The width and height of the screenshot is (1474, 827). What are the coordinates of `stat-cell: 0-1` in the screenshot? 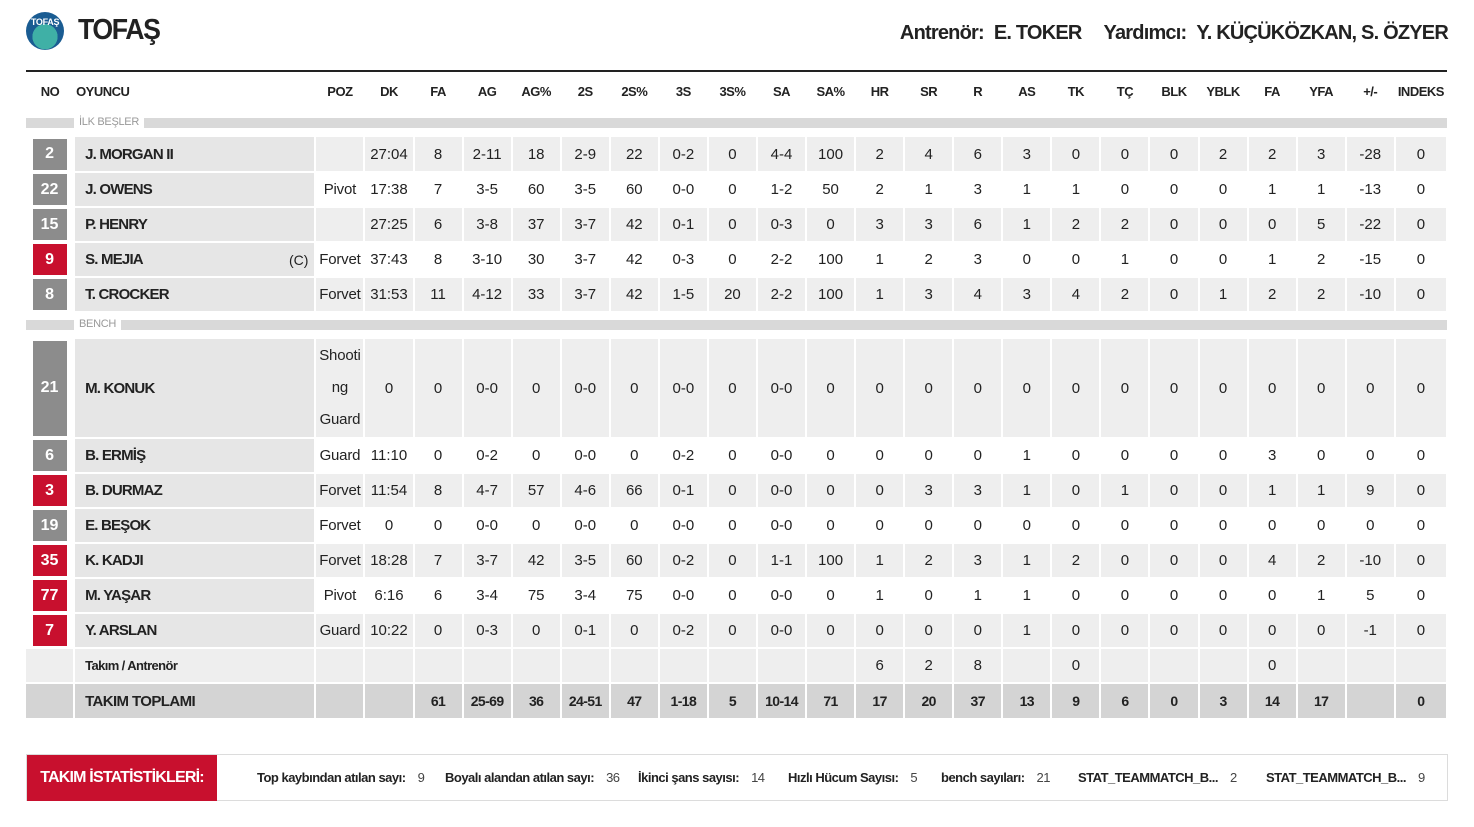 It's located at (683, 491).